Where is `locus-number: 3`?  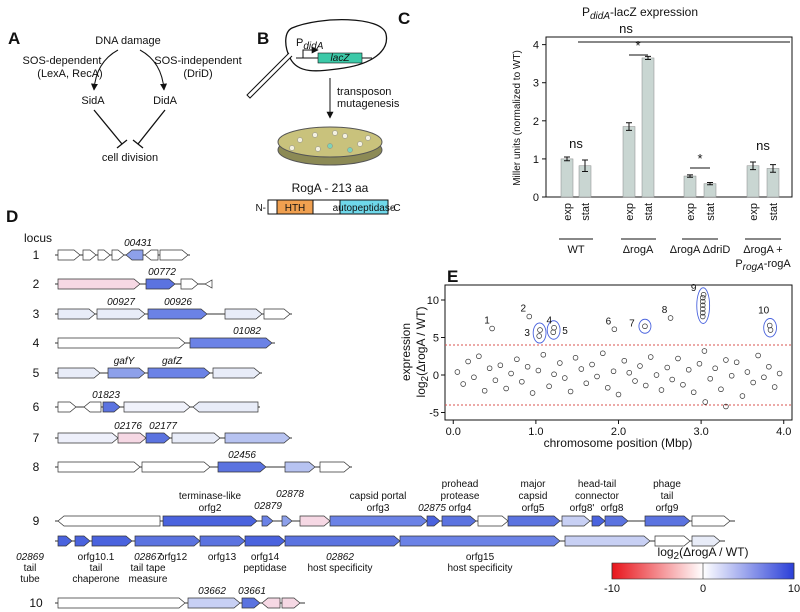
locus-number: 3 is located at coordinates (36, 314).